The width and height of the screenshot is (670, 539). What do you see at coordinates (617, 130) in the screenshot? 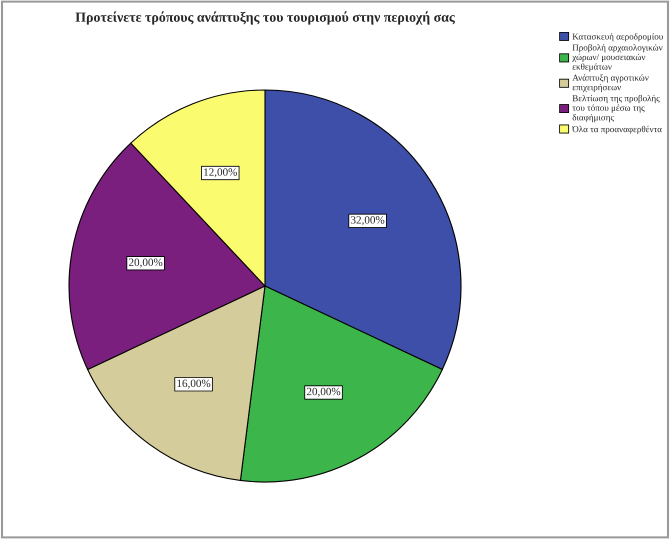
I see `legend-label: Όλα τα προαναφερθέντα` at bounding box center [617, 130].